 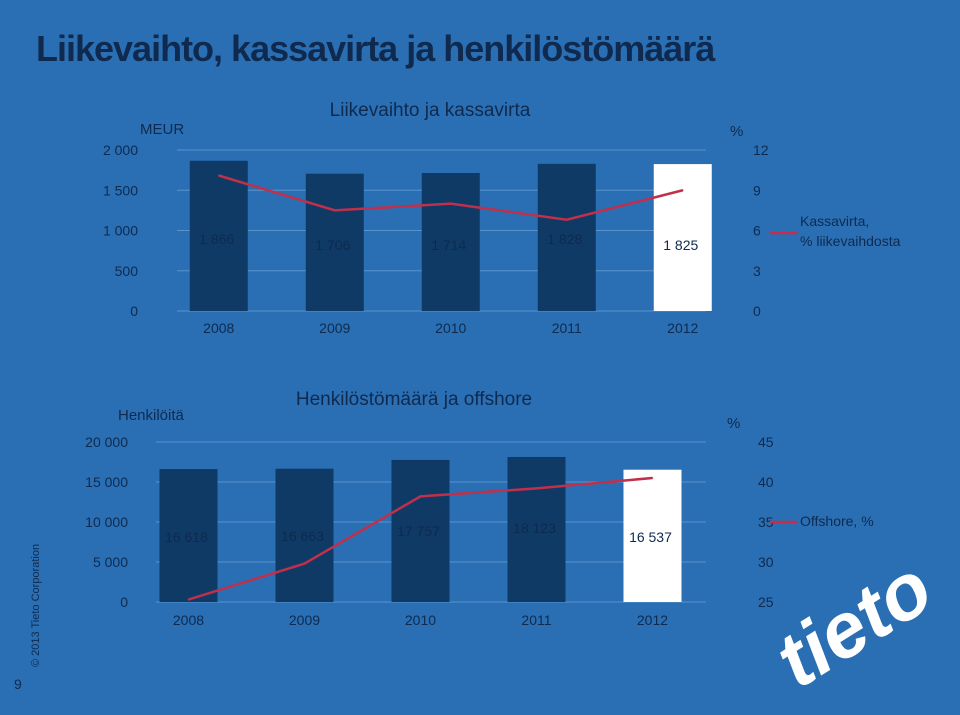 I want to click on data-label: 1 714, so click(x=448, y=245).